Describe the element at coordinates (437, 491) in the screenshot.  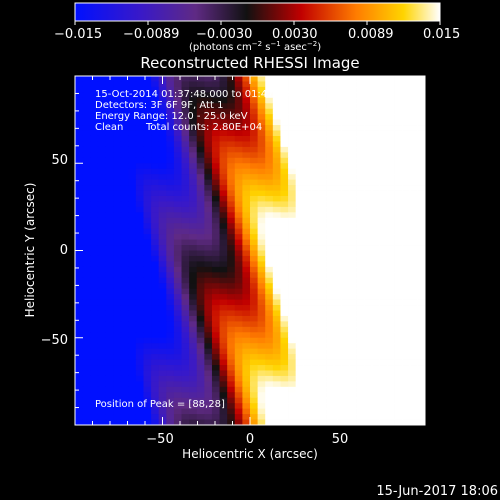
I see `footer-date: 15-Jun-2017 18:06` at that location.